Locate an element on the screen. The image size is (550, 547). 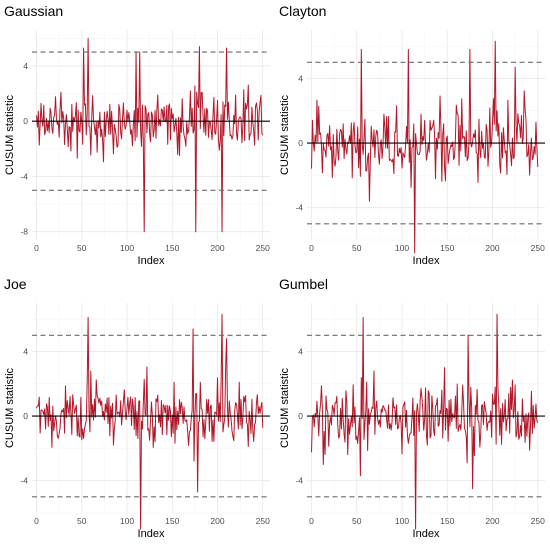
y-tick-label: -8 is located at coordinates (24, 232).